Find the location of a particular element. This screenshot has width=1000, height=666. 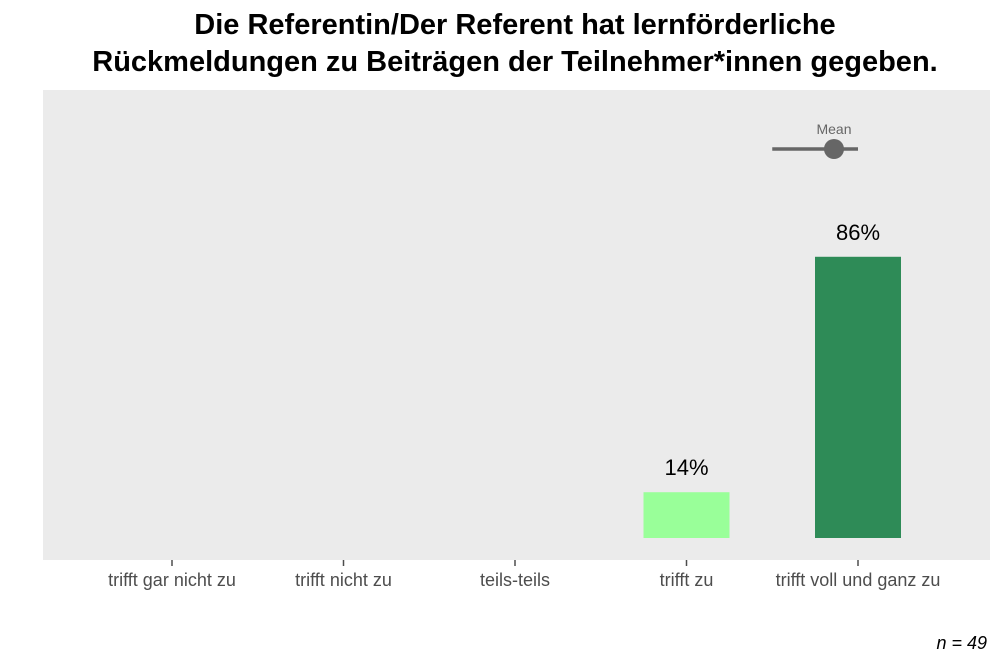

x-tick-label-2: teils-teils is located at coordinates (515, 580).